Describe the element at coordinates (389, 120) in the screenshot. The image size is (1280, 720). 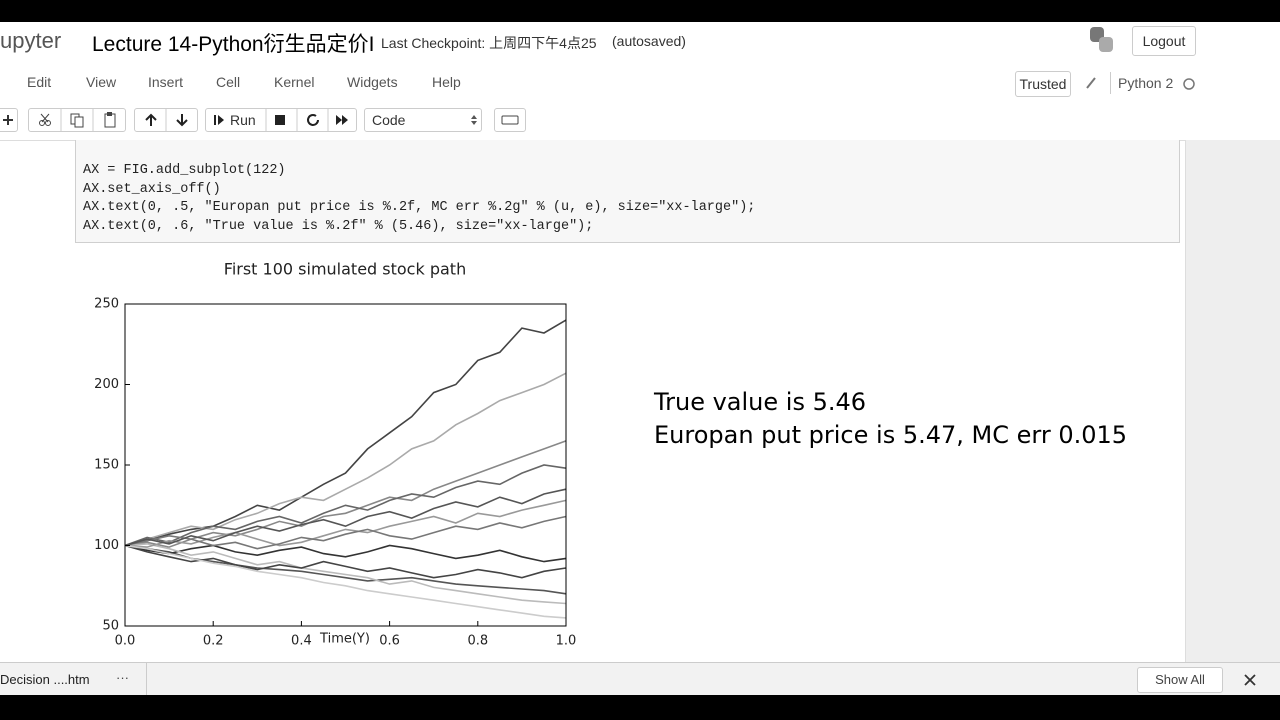
I see `cell-type: Code` at that location.